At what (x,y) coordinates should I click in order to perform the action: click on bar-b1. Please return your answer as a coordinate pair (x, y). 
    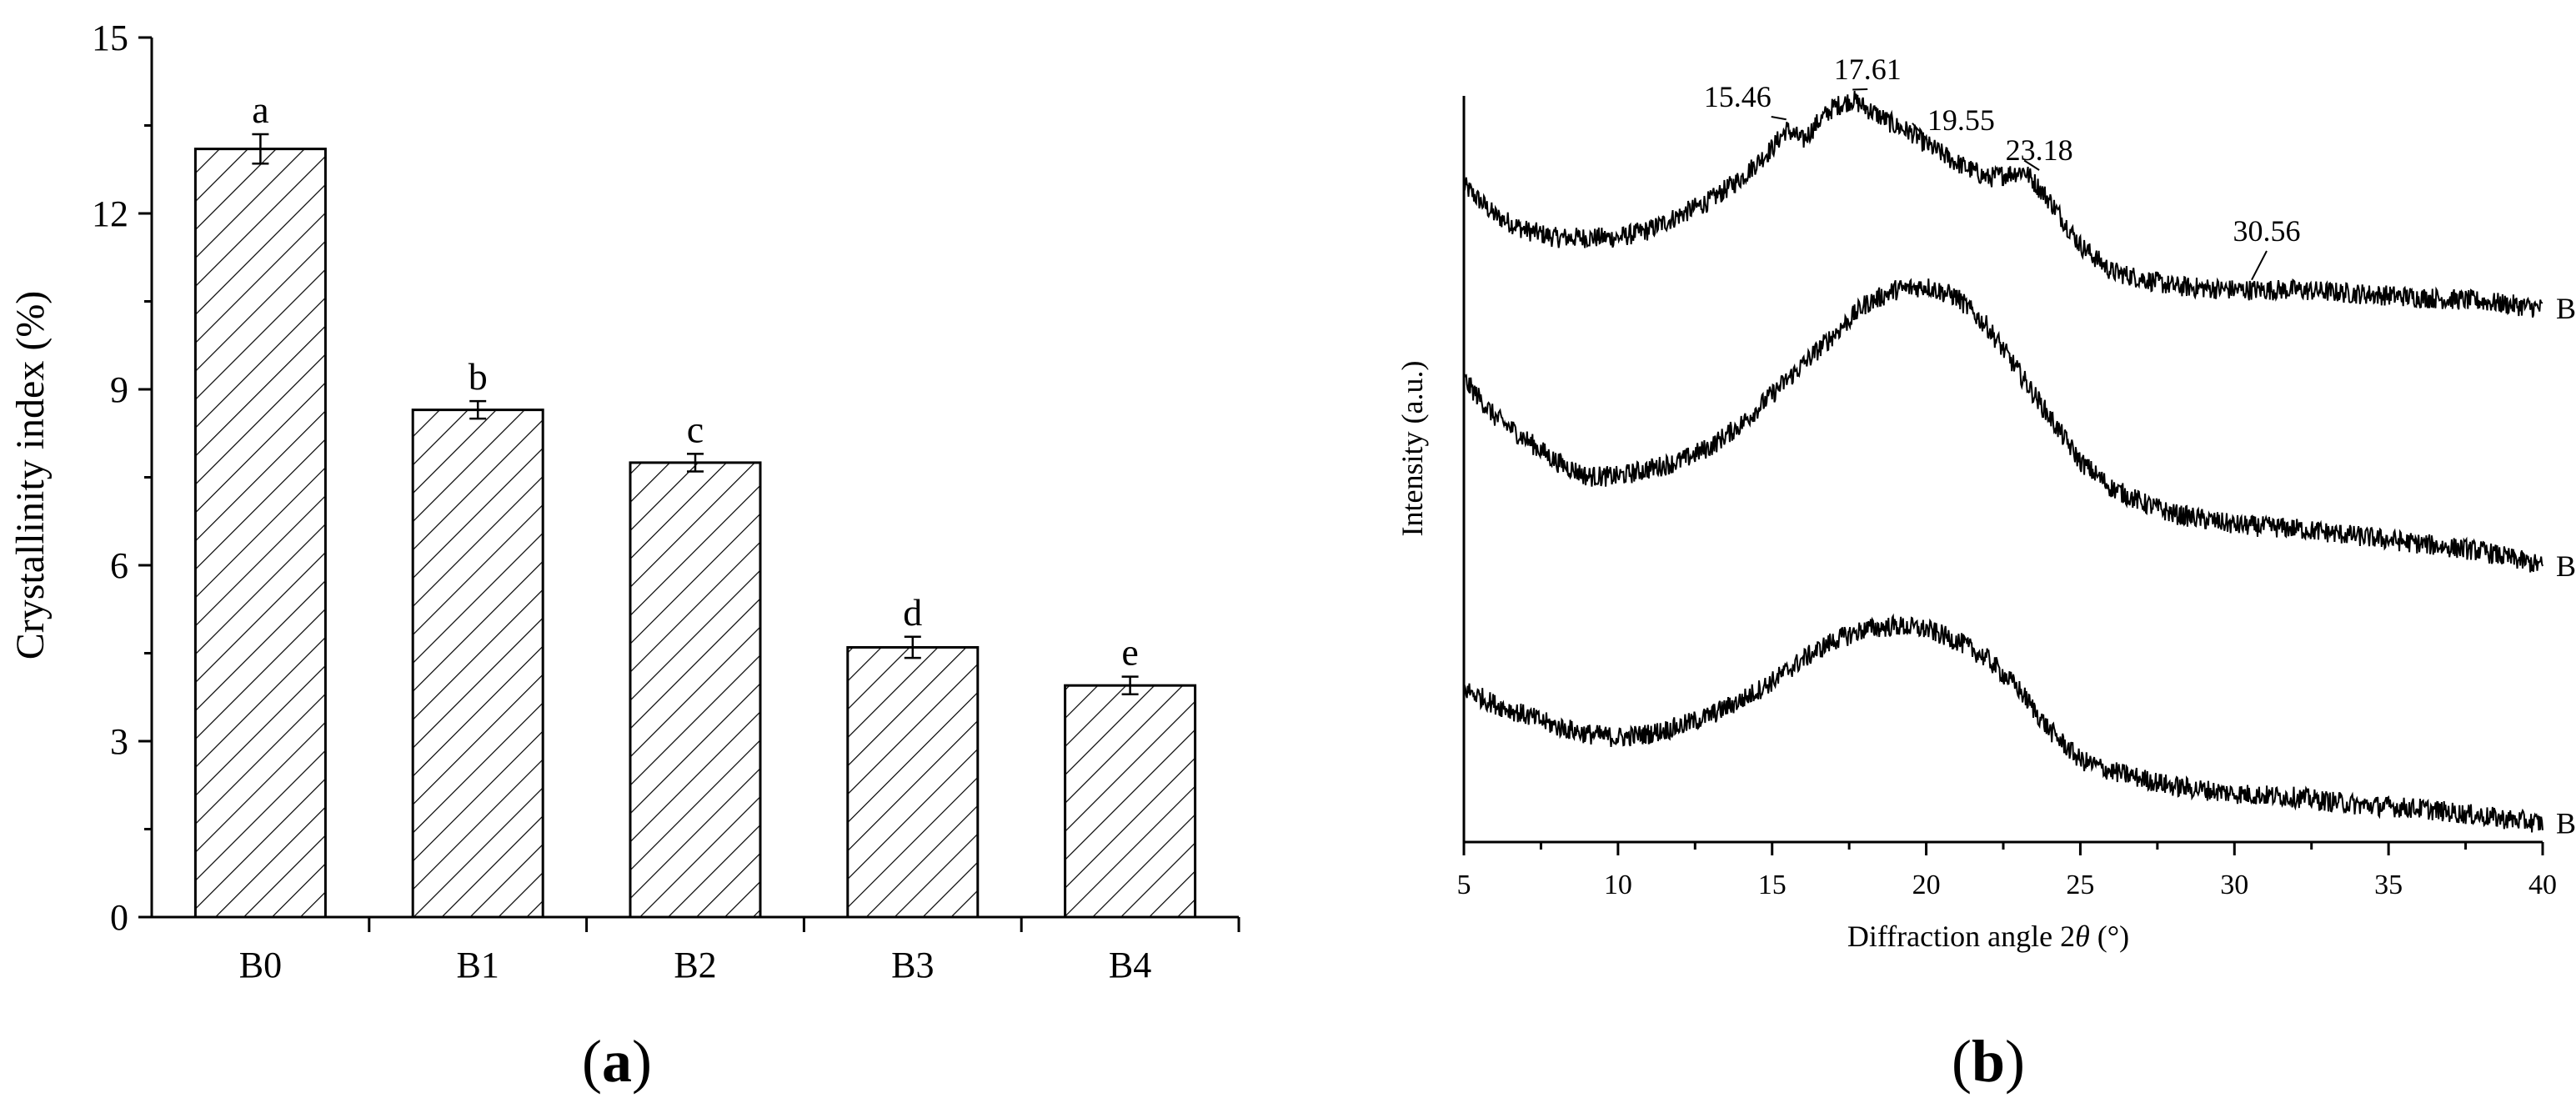
    Looking at the image, I should click on (477, 664).